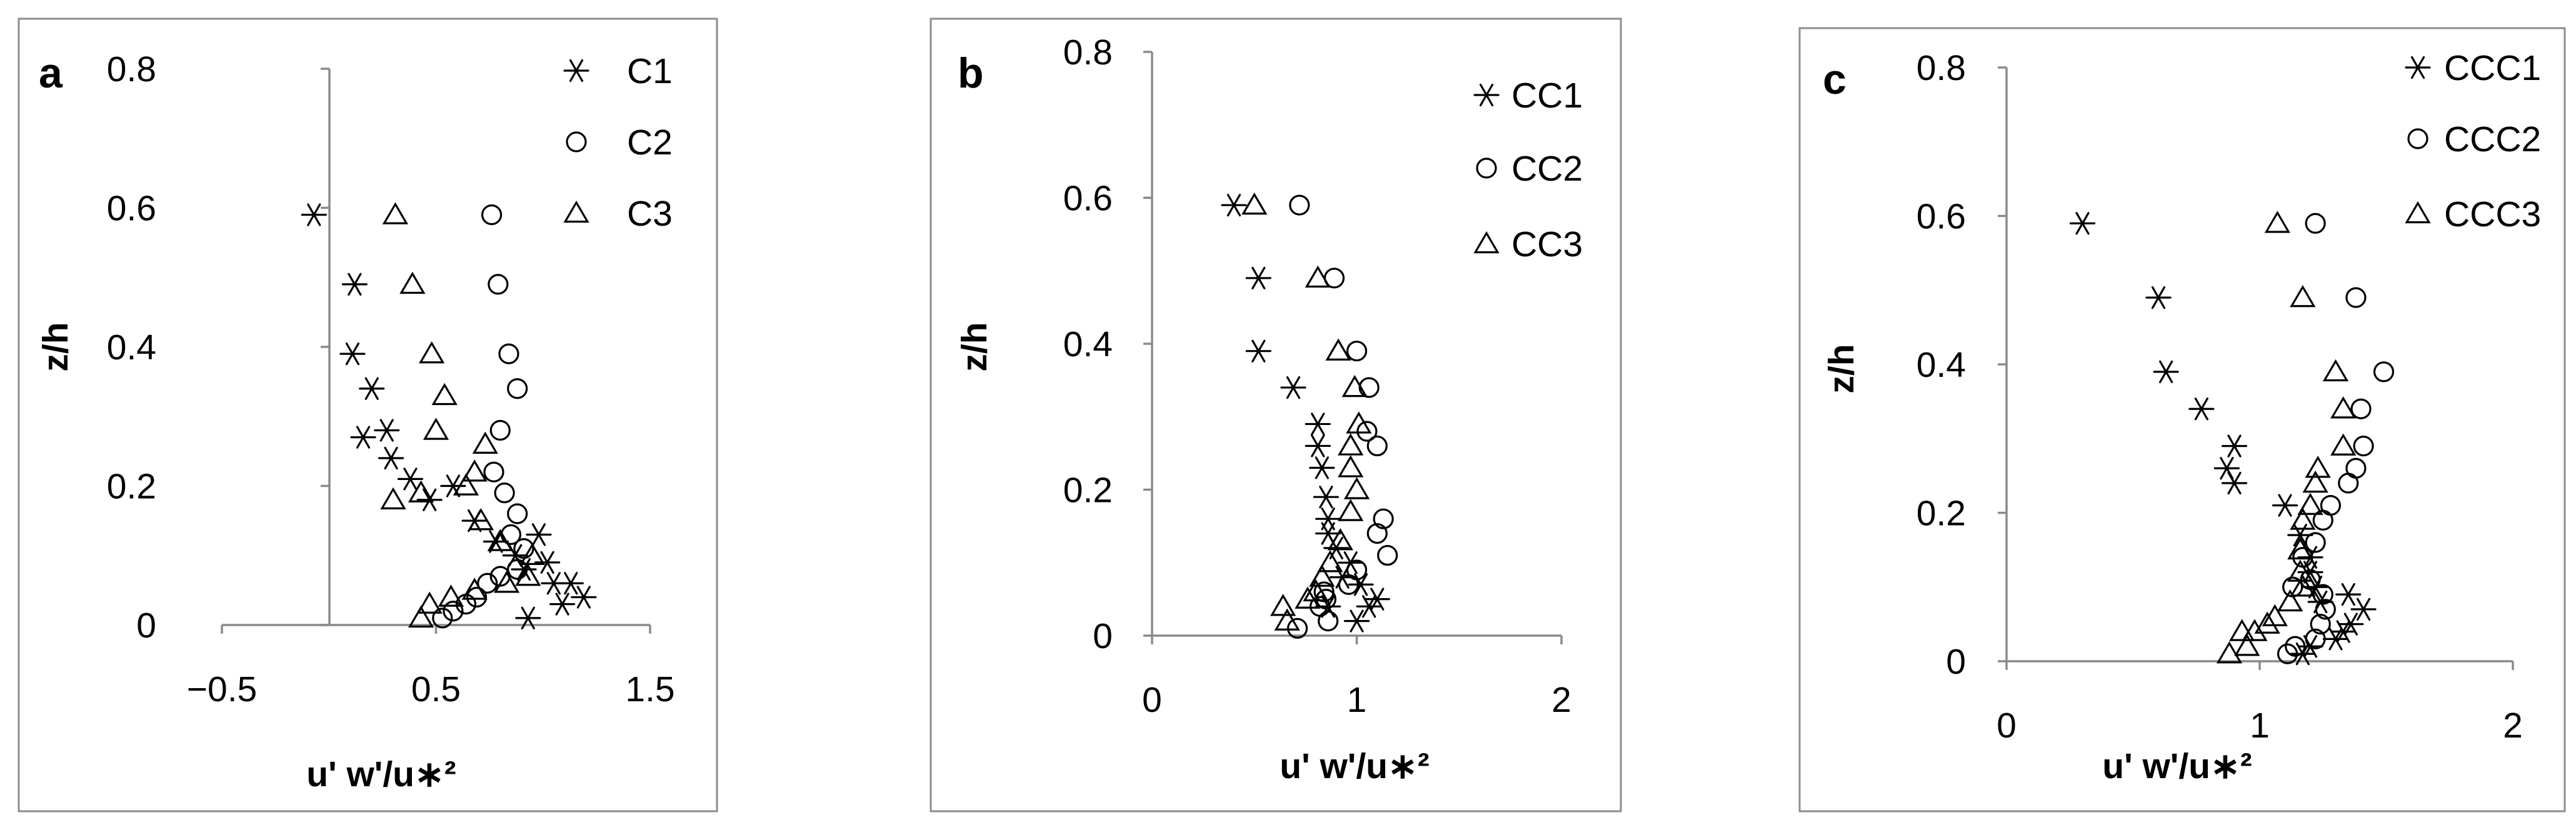 The image size is (2576, 830). What do you see at coordinates (1357, 700) in the screenshot?
I see `x-tick-label: 1` at bounding box center [1357, 700].